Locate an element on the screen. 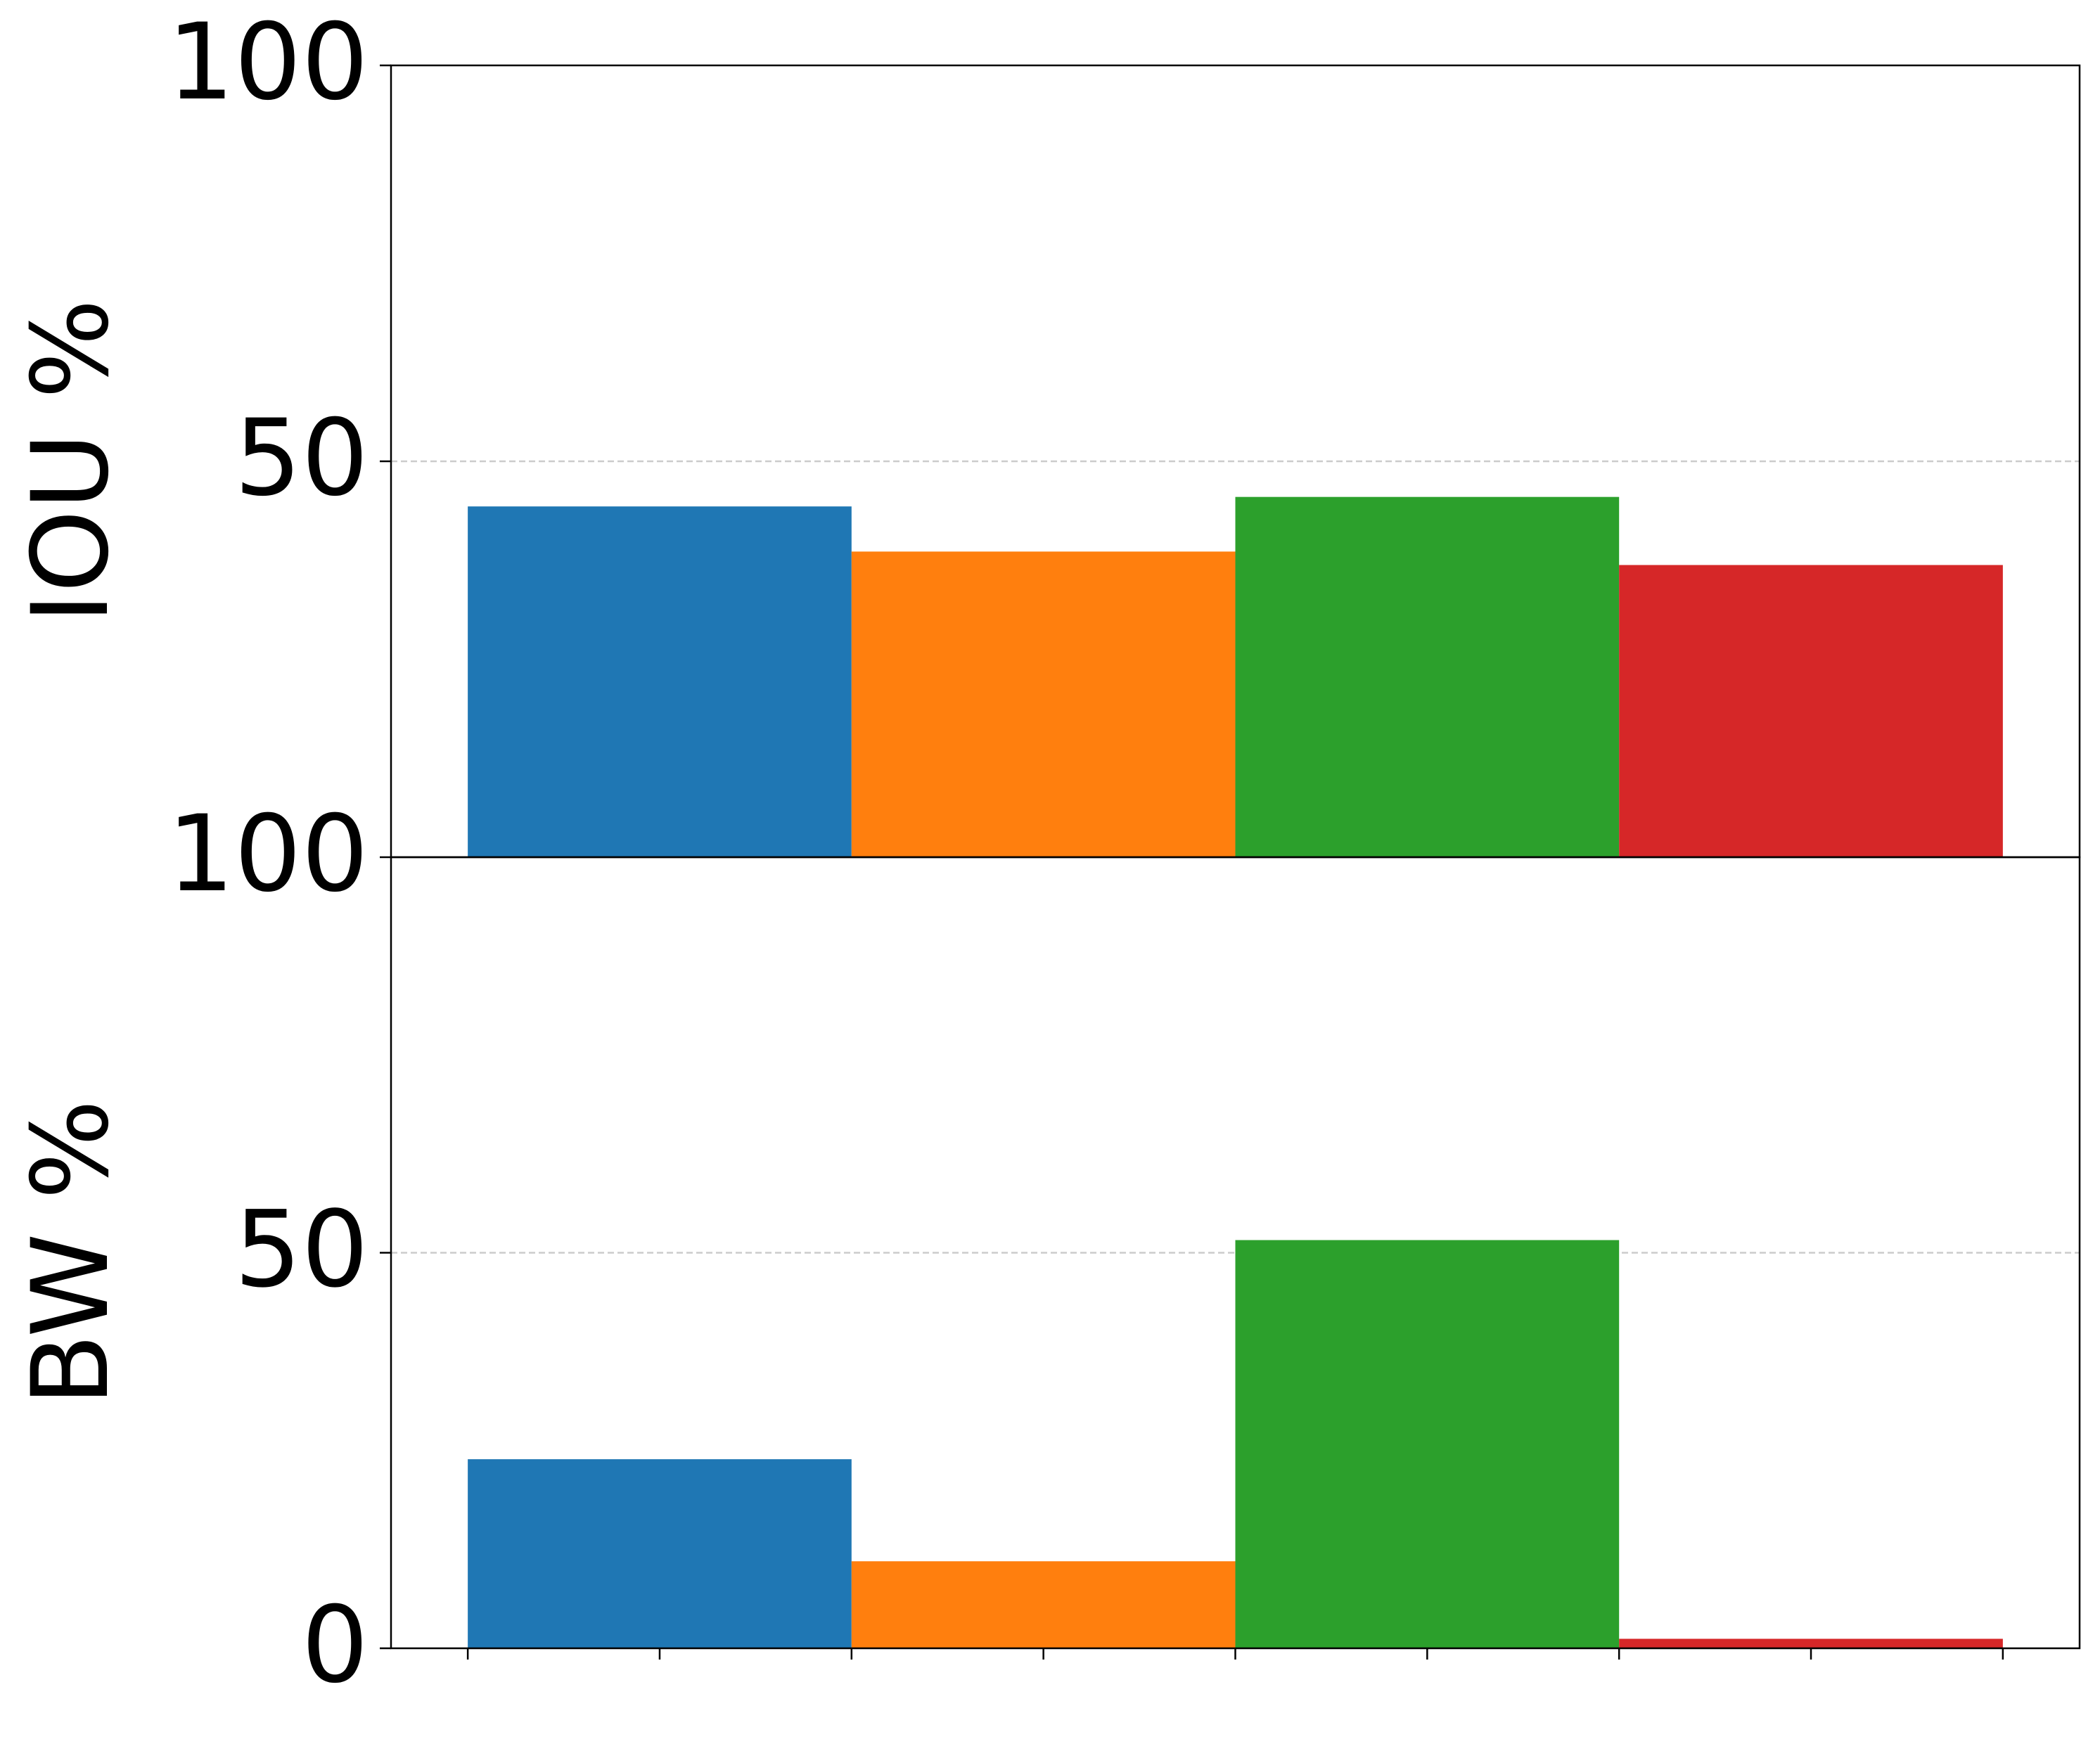  y-axis-label: IOU % is located at coordinates (71, 461).